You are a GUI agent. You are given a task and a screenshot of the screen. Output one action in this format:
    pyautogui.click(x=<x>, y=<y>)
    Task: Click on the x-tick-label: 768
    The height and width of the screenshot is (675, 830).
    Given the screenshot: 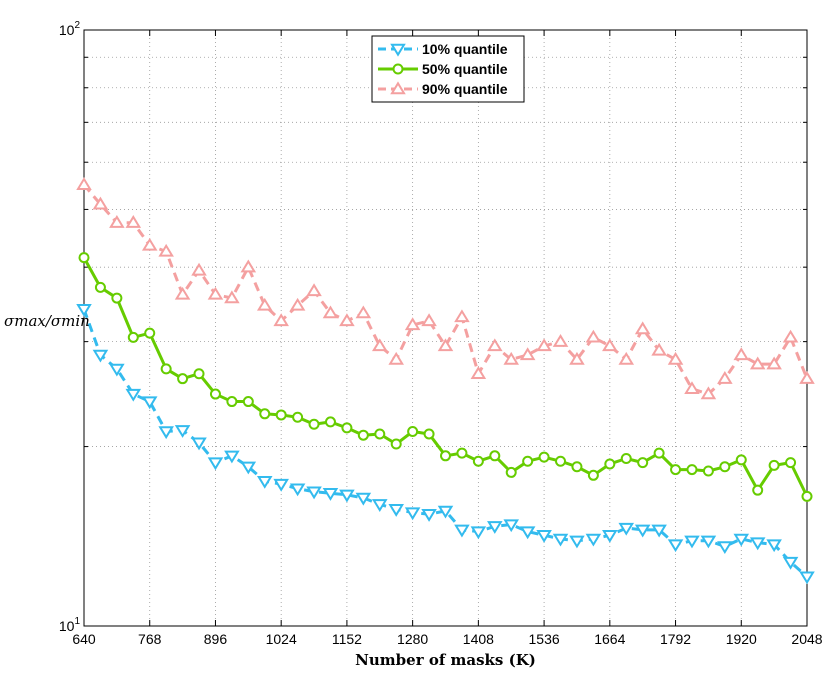 What is the action you would take?
    pyautogui.click(x=150, y=639)
    